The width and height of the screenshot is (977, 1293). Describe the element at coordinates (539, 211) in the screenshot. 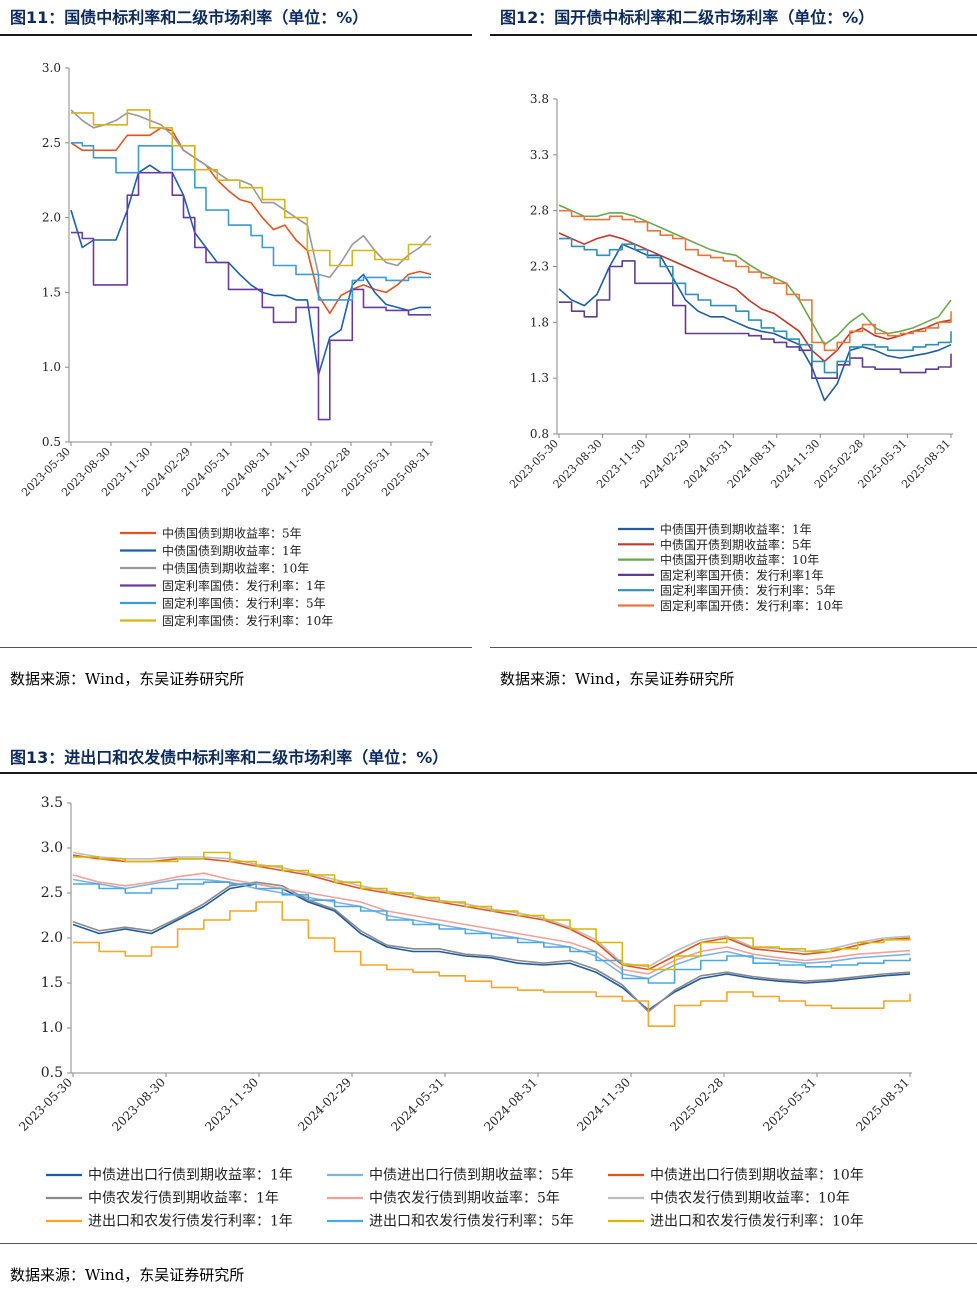

I see `y-tick-label: 2.8` at that location.